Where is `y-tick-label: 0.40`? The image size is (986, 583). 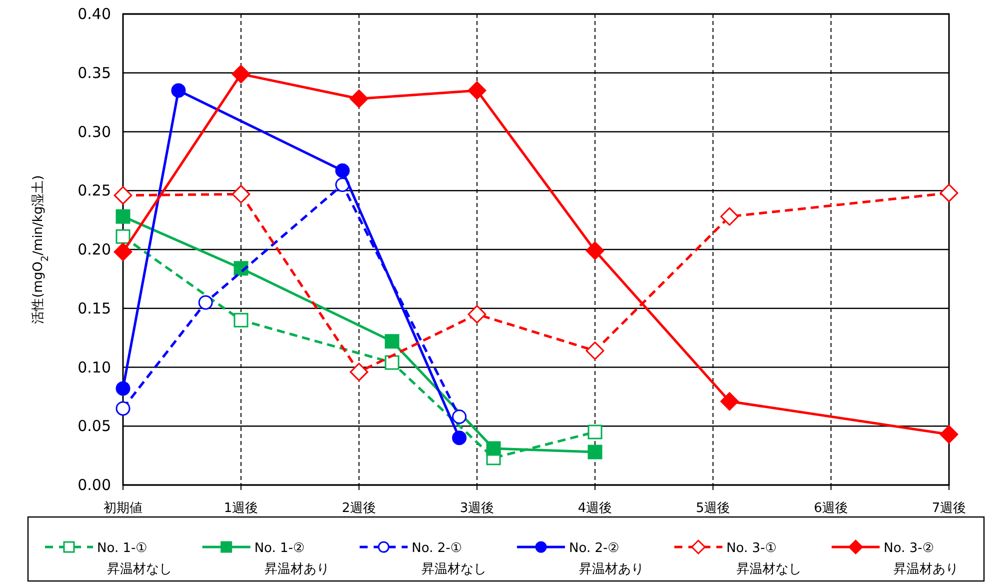 y-tick-label: 0.40 is located at coordinates (94, 14).